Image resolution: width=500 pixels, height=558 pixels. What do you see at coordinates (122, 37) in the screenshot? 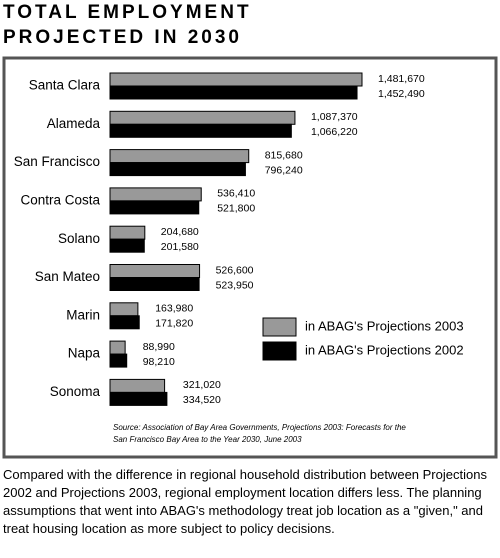
I see `chart-title: PROJECTED IN 2030` at bounding box center [122, 37].